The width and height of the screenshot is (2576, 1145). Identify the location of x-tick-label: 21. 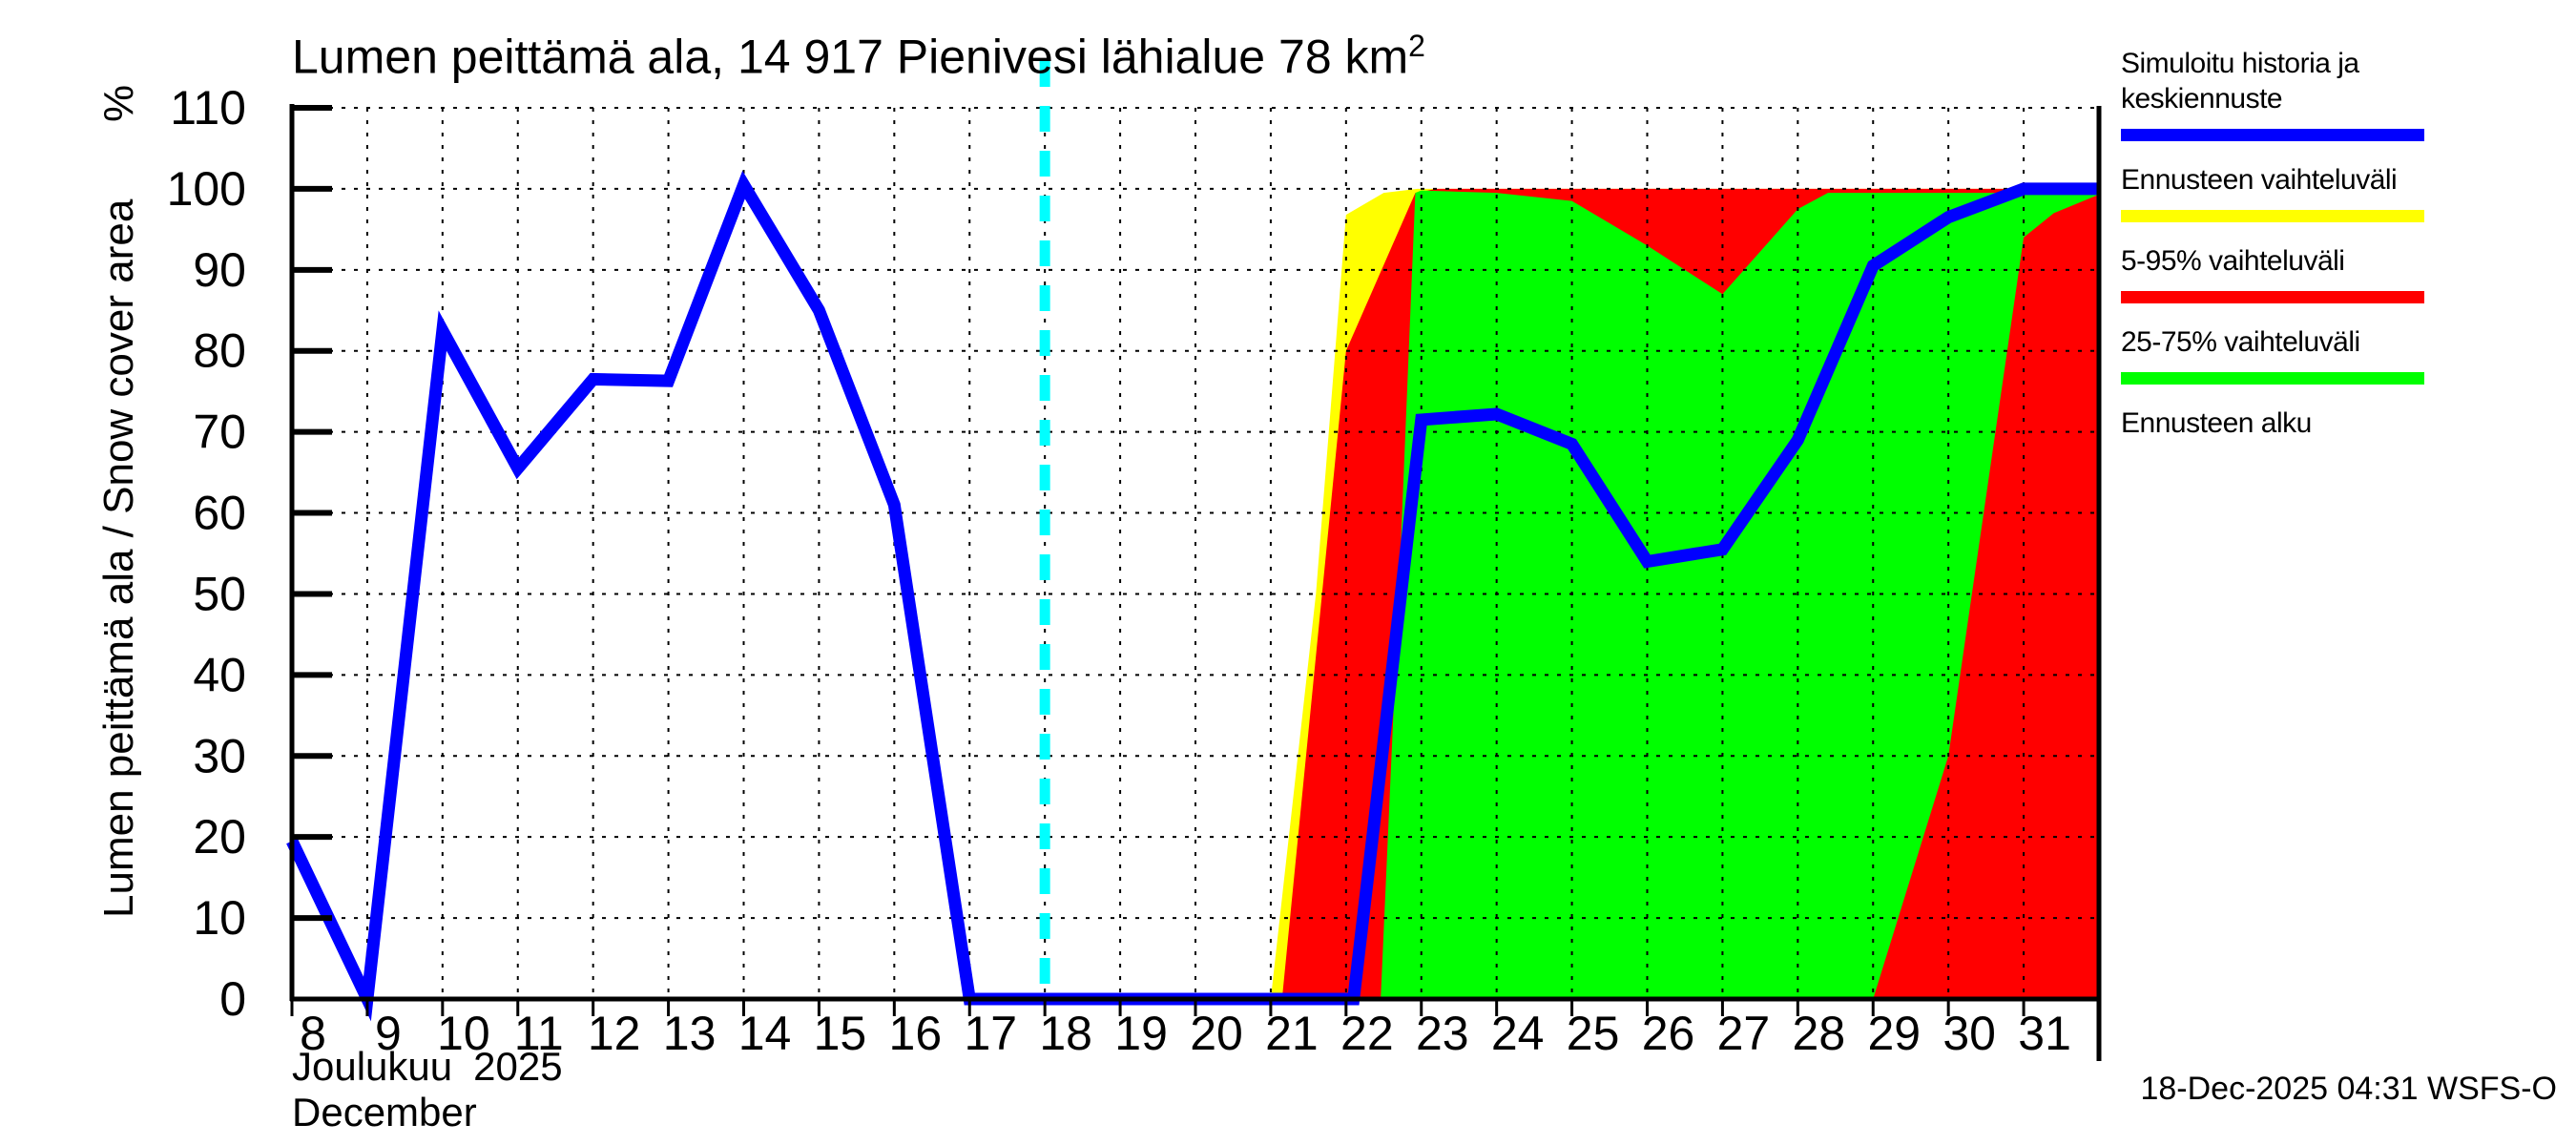
(1292, 1034).